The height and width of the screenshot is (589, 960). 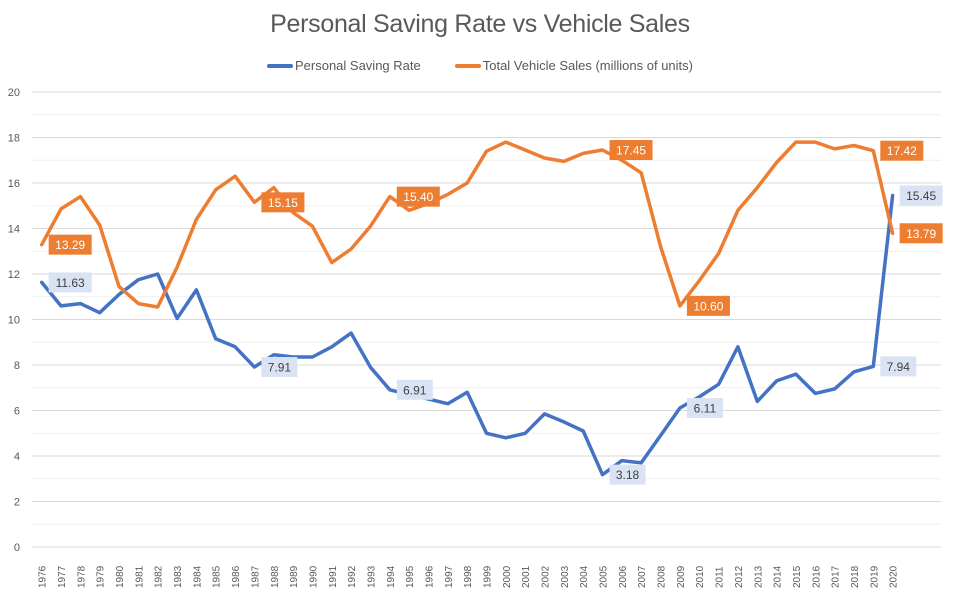 What do you see at coordinates (604, 576) in the screenshot?
I see `x-tick-label: 2005` at bounding box center [604, 576].